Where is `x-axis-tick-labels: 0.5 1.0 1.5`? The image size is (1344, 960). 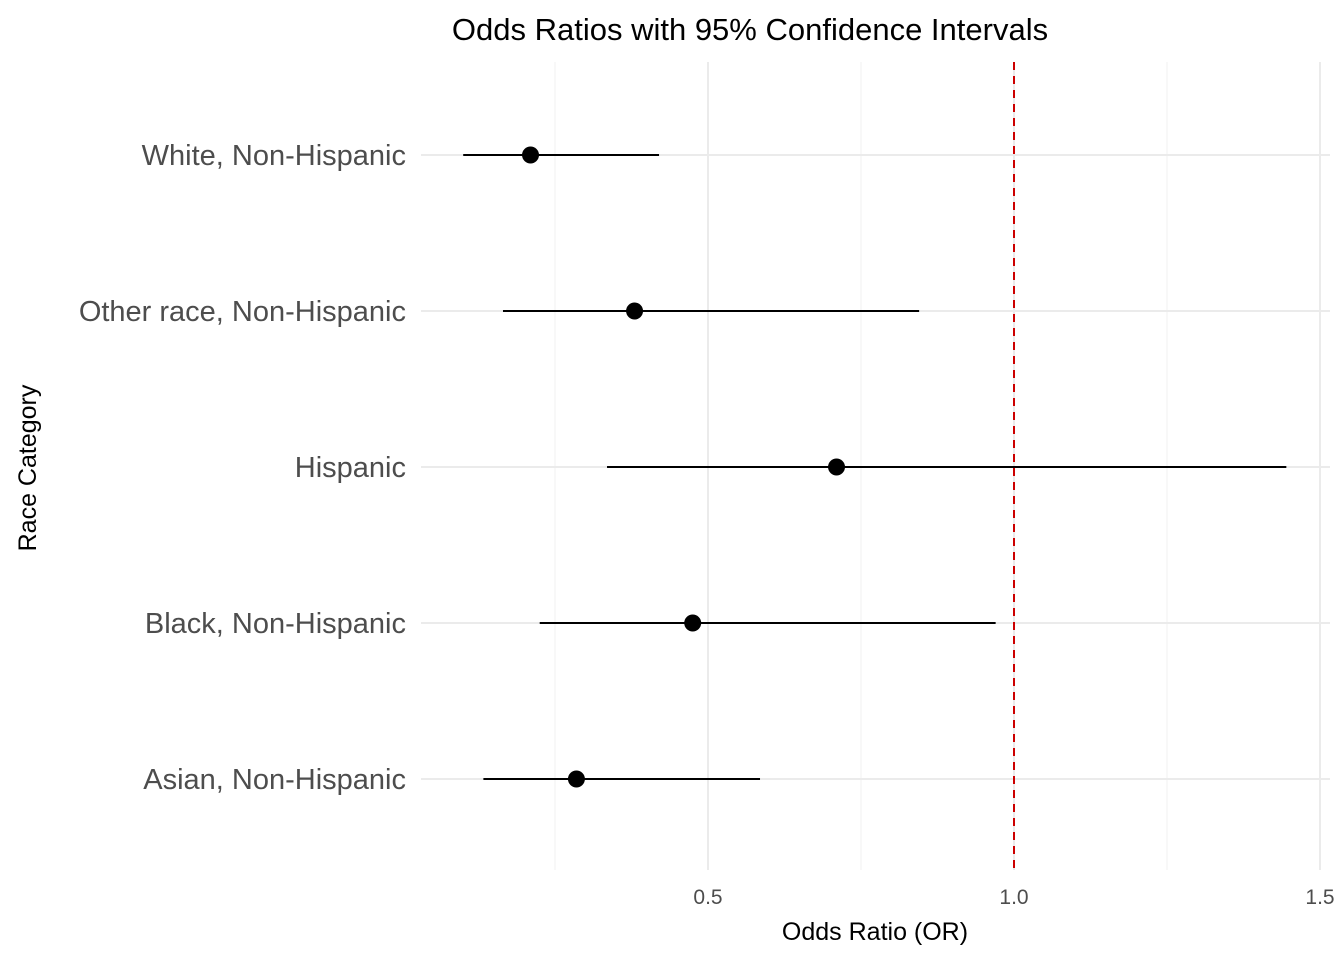
x-axis-tick-labels: 0.5 1.0 1.5 is located at coordinates (1013, 897).